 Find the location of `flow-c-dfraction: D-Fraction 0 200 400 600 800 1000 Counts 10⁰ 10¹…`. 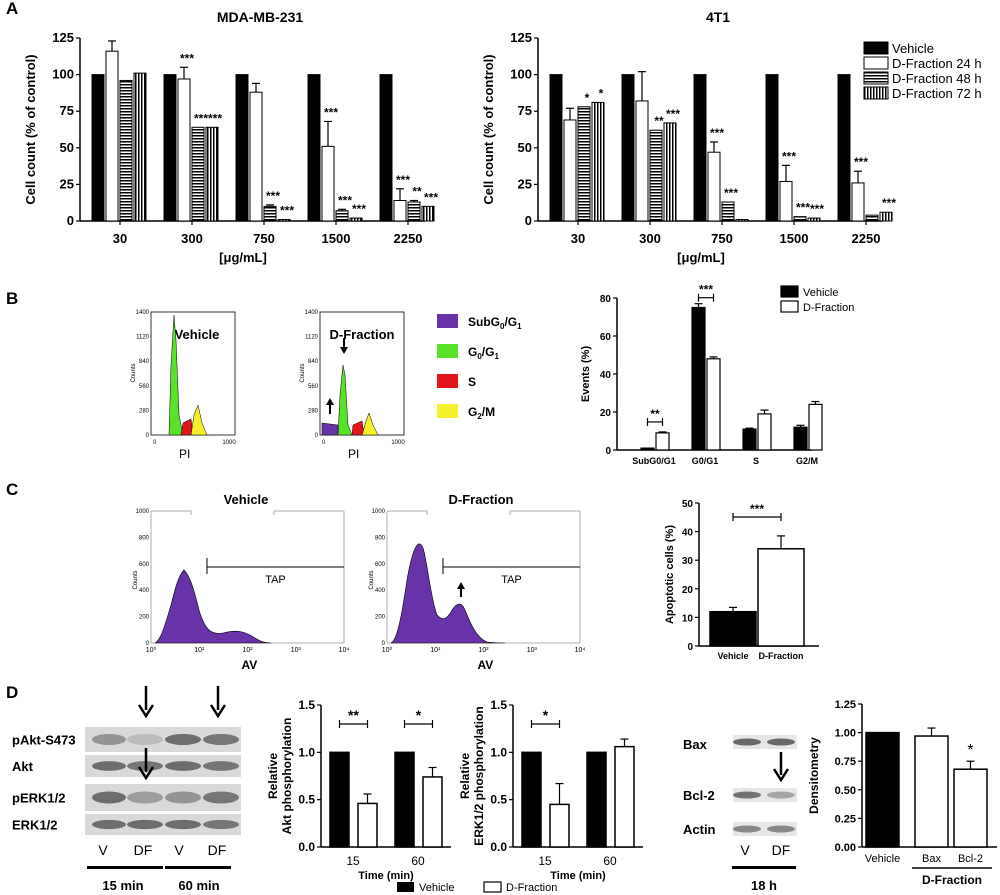

flow-c-dfraction: D-Fraction 0 200 400 600 800 1000 Counts 10⁰ 10¹… is located at coordinates (477, 582).